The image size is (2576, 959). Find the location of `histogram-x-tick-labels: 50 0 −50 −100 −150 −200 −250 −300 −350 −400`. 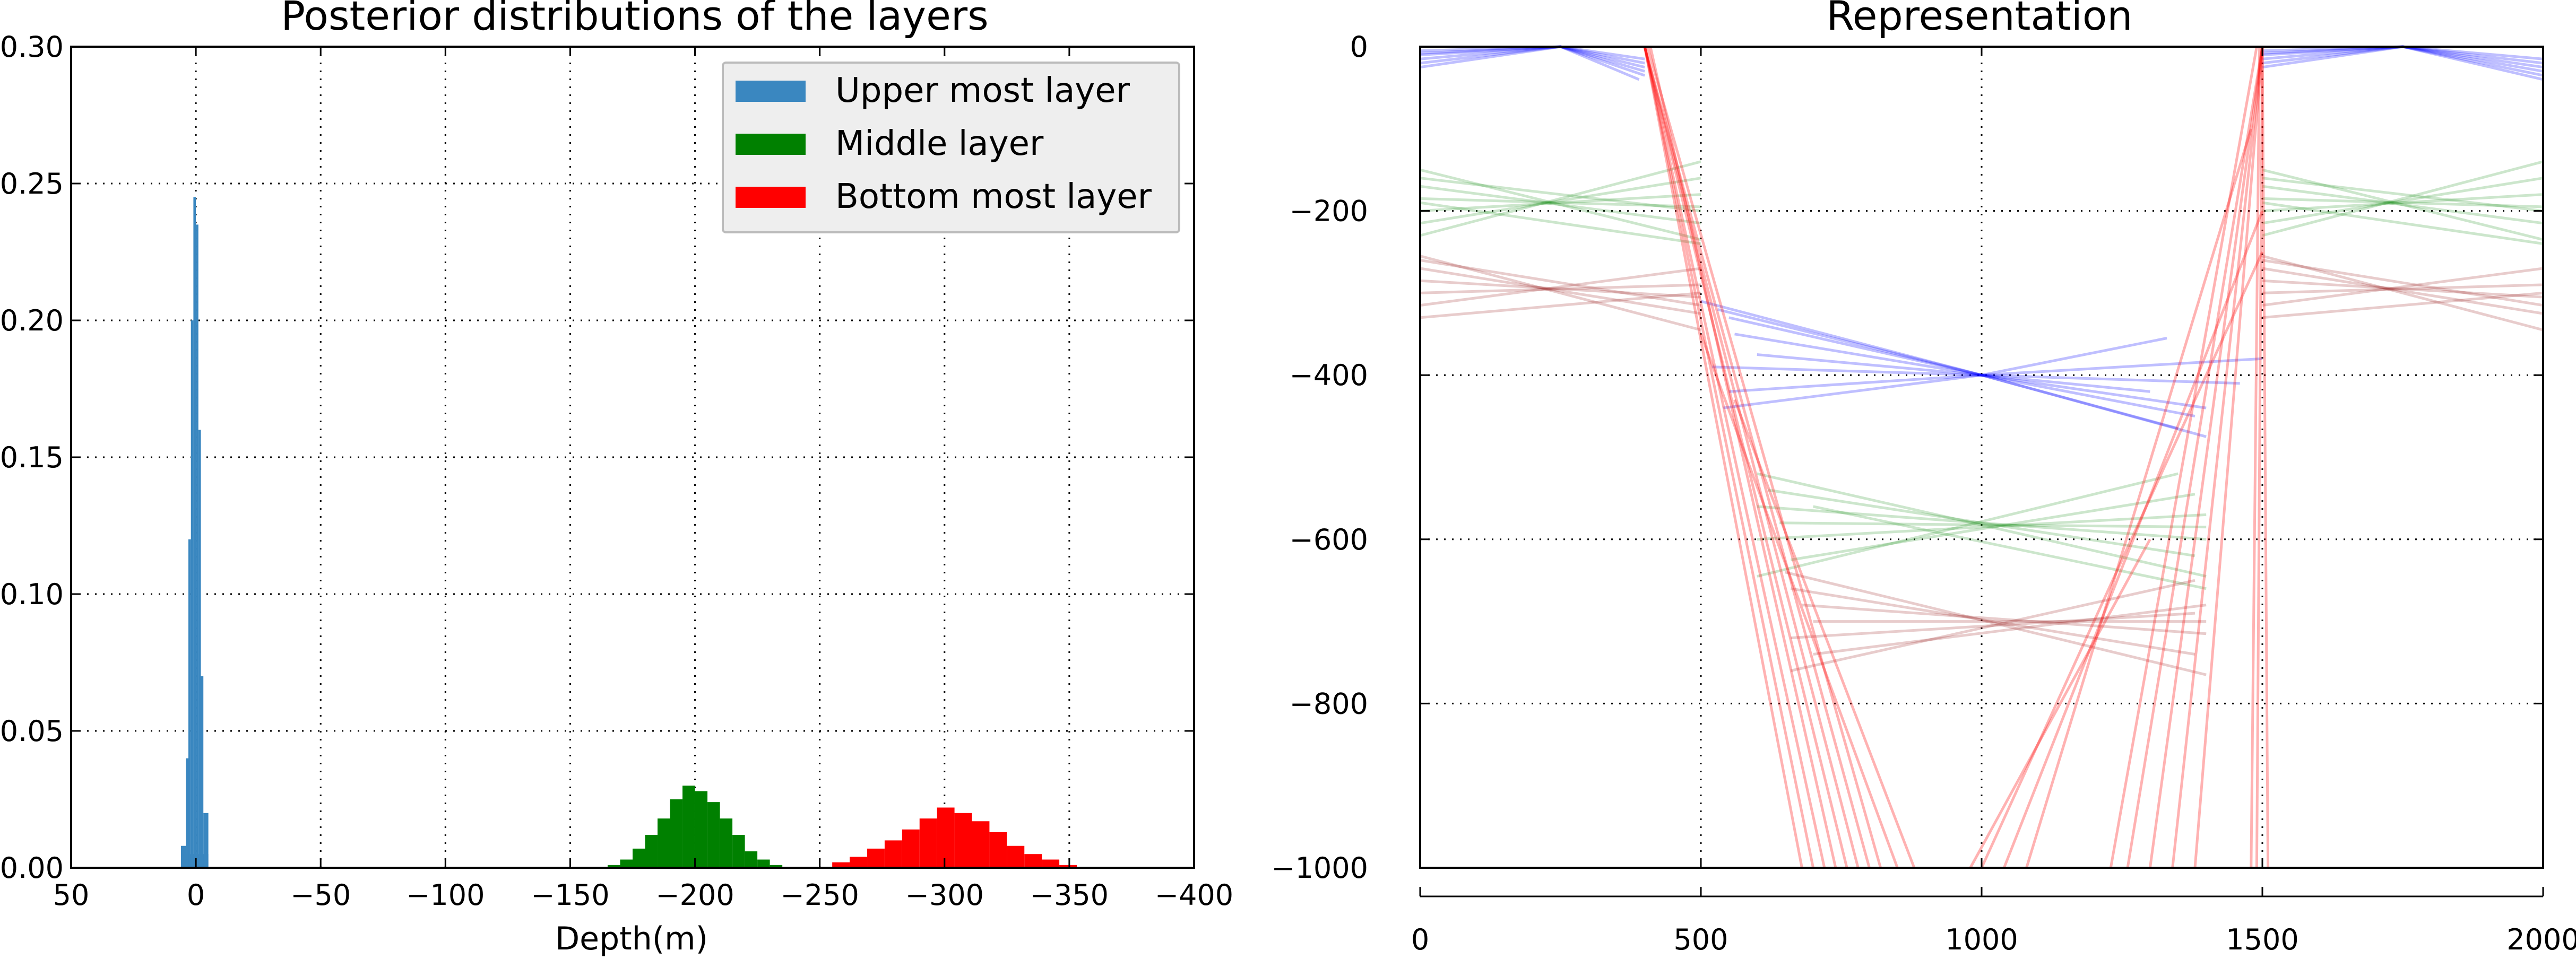

histogram-x-tick-labels: 50 0 −50 −100 −150 −200 −250 −300 −350 −400 is located at coordinates (643, 895).